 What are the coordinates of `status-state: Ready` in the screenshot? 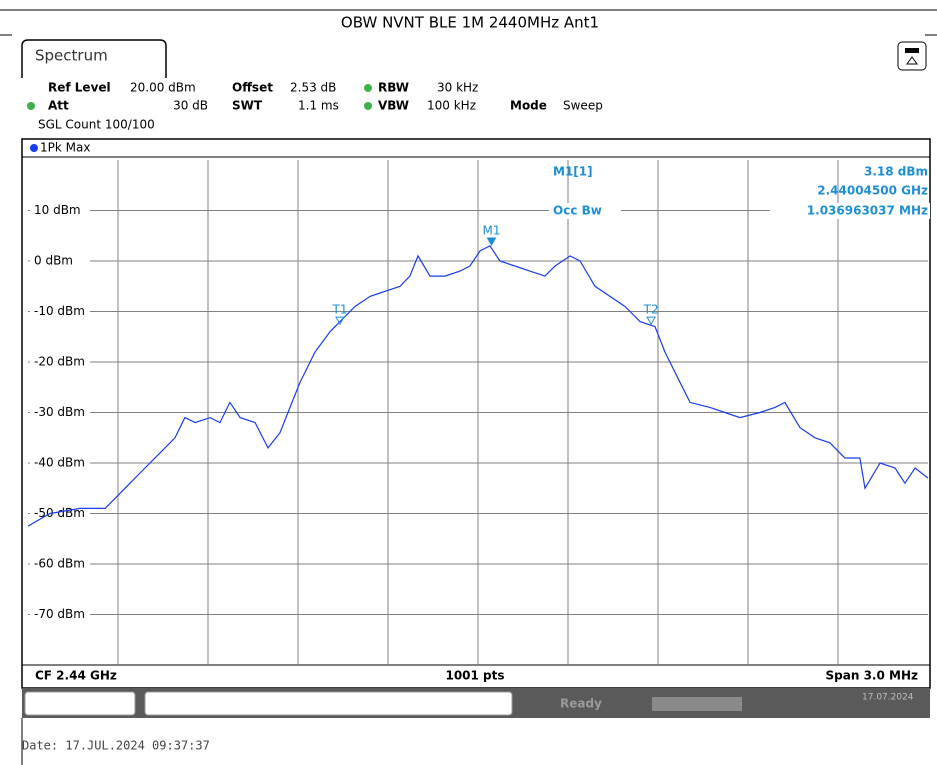 It's located at (581, 704).